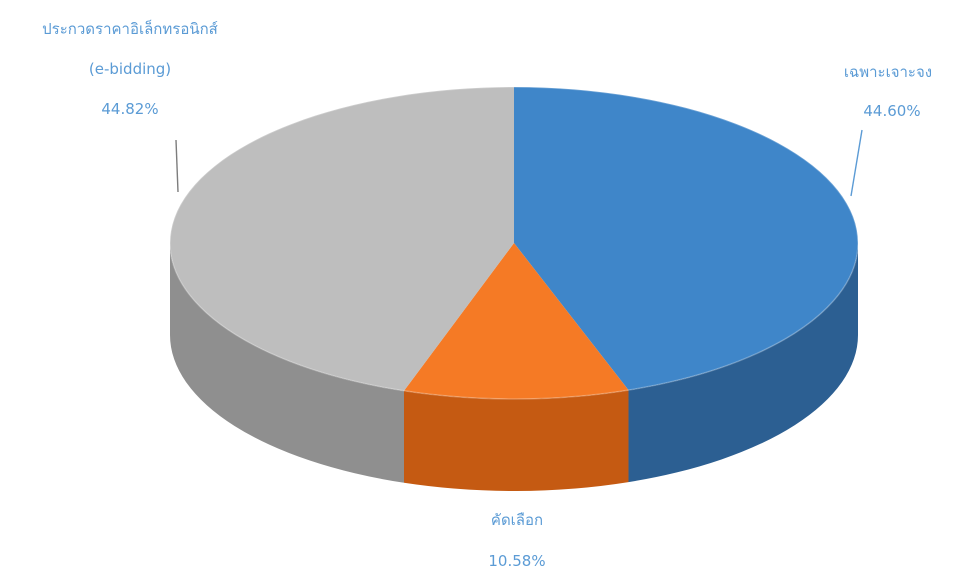  What do you see at coordinates (743, 363) in the screenshot?
I see `pie-side-specific` at bounding box center [743, 363].